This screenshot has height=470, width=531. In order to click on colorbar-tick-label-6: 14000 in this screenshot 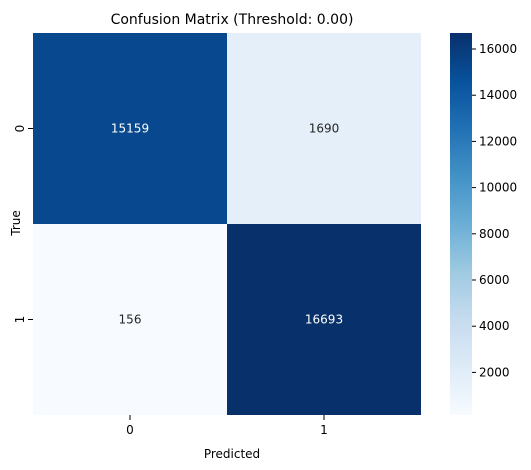, I will do `click(498, 95)`.